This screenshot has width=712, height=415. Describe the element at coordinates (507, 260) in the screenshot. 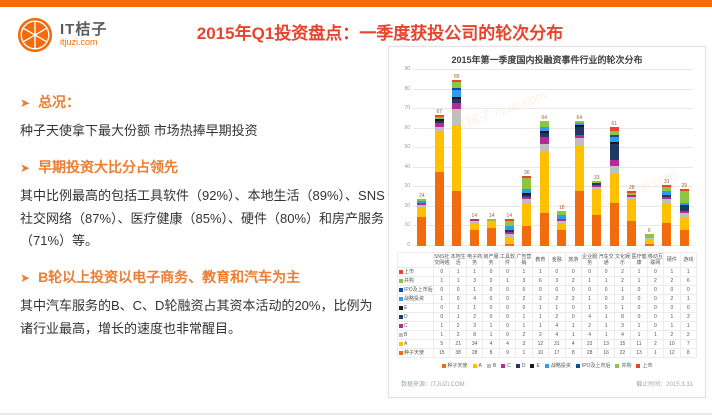

I see `industry-column-header: 工具软件` at that location.